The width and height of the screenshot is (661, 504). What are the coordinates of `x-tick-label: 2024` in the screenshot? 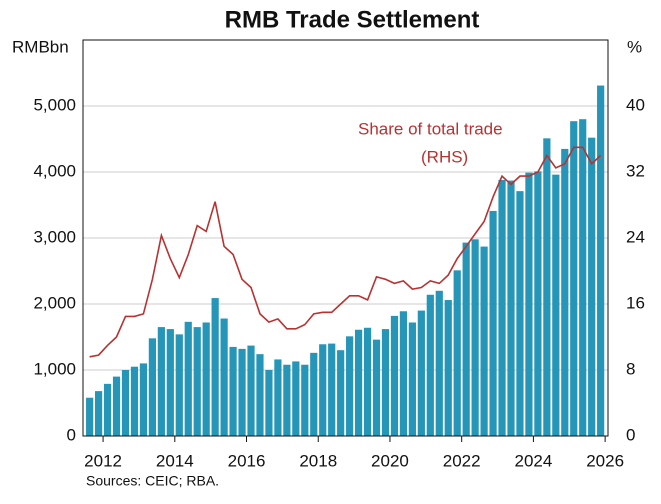 It's located at (533, 460).